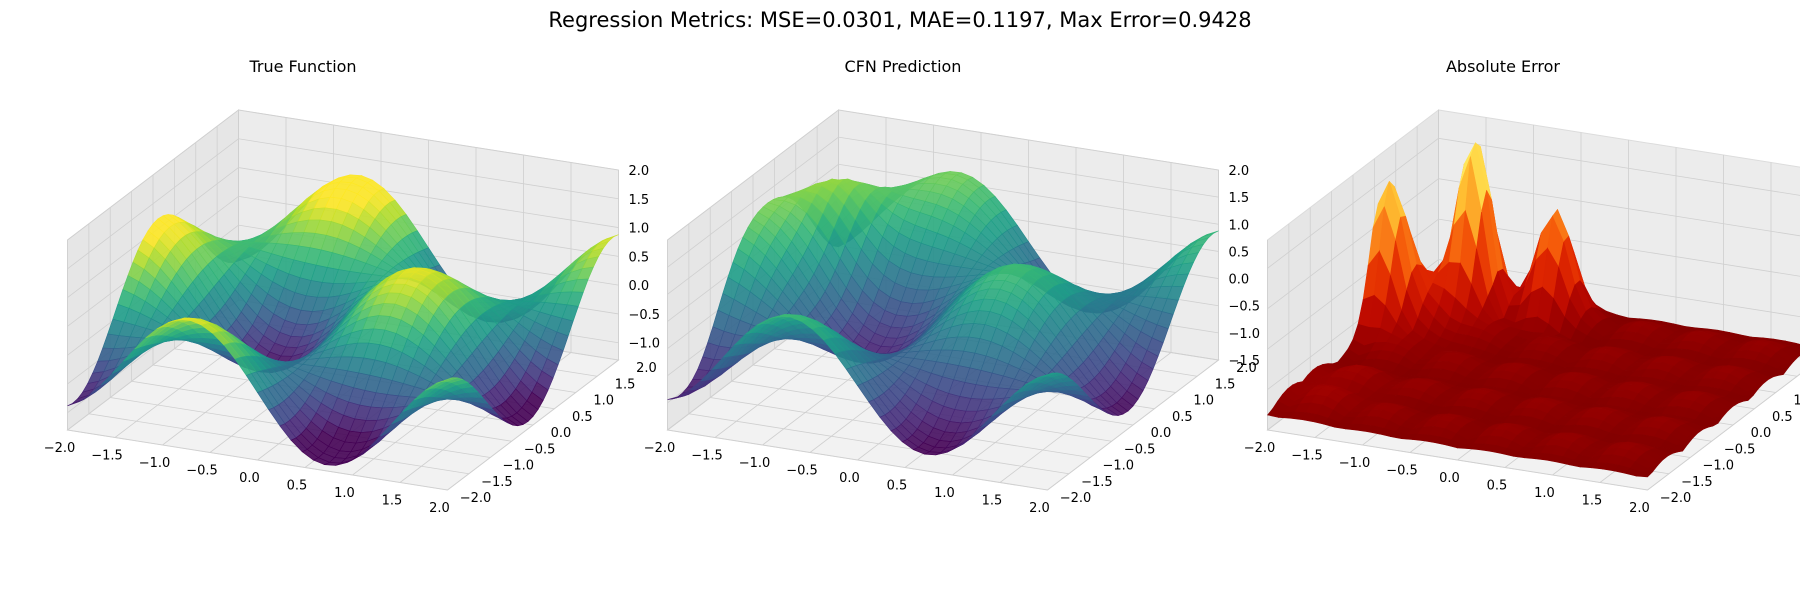  I want to click on panel-title: True Function, so click(302, 66).